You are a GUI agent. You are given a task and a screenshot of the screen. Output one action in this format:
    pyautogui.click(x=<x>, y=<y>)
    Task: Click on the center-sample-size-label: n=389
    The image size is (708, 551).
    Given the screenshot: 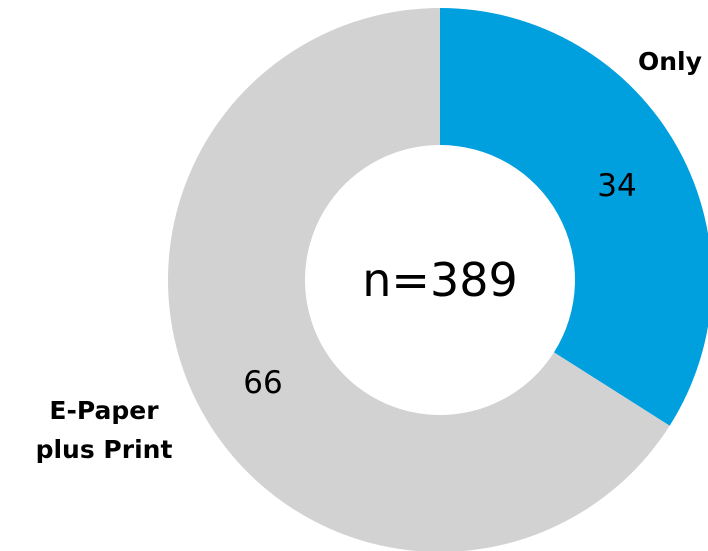 What is the action you would take?
    pyautogui.click(x=440, y=280)
    